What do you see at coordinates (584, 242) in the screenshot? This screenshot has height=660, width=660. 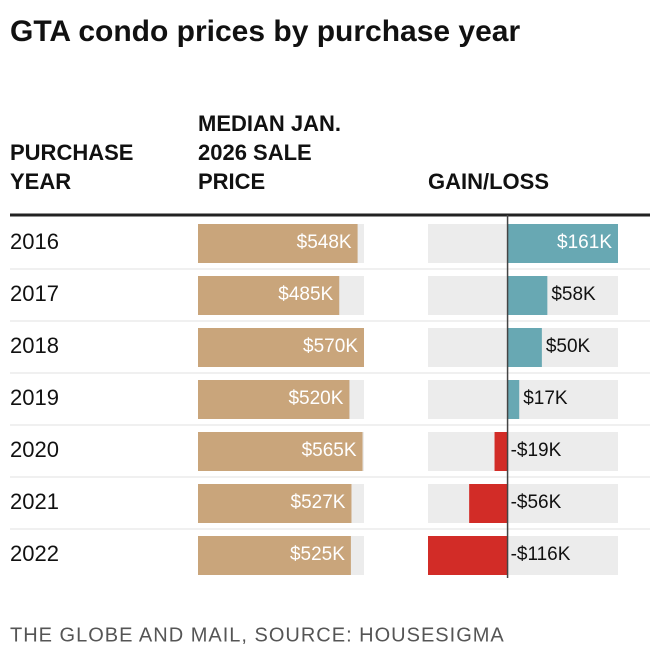 I see `value-label: $161K` at bounding box center [584, 242].